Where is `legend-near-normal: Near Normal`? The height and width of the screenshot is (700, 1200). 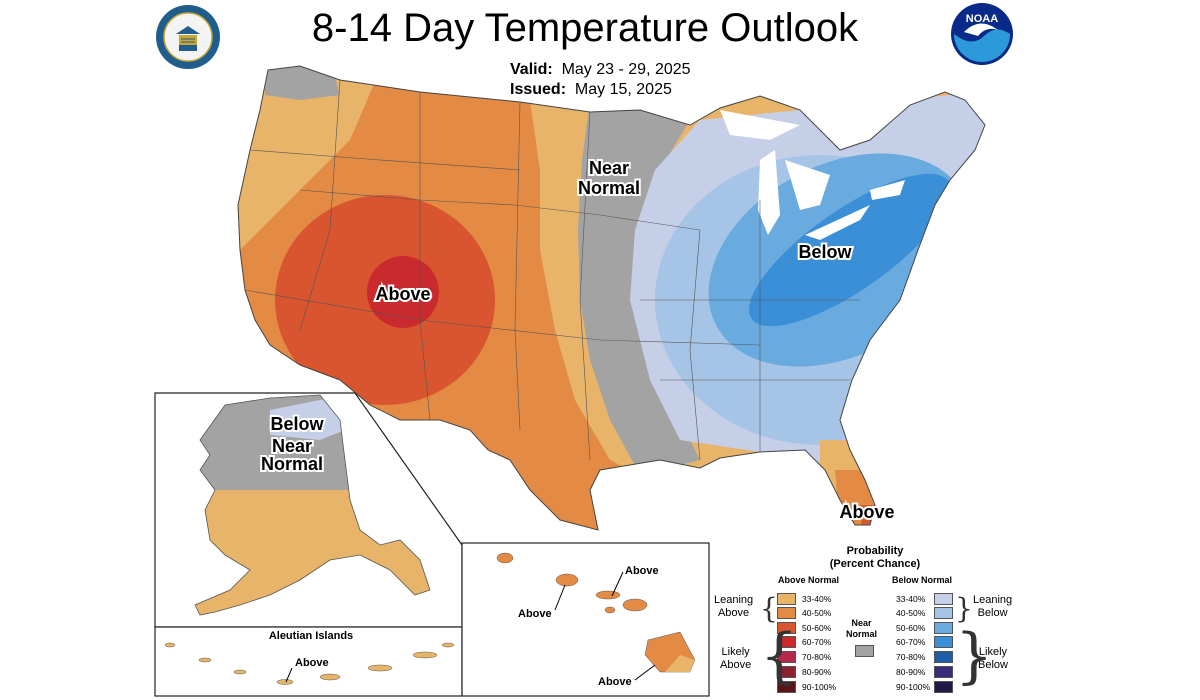 legend-near-normal: Near Normal is located at coordinates (861, 629).